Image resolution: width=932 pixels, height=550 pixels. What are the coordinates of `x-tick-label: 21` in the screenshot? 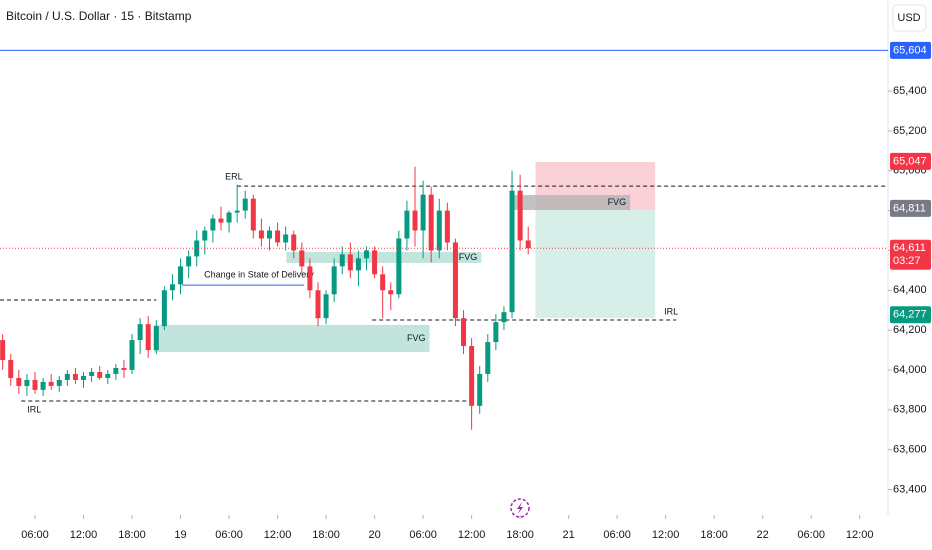 It's located at (569, 535).